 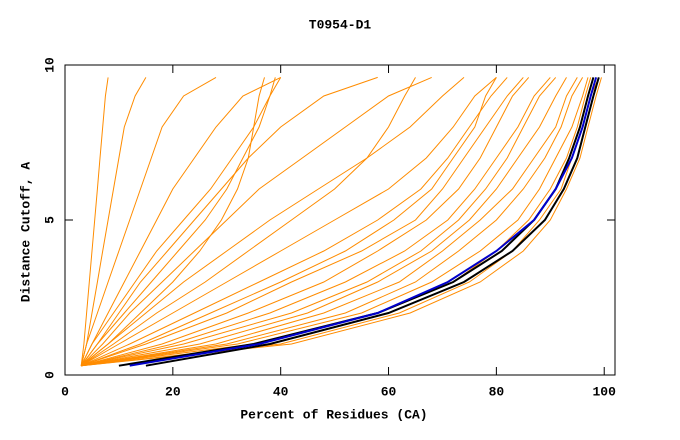 What do you see at coordinates (173, 391) in the screenshot?
I see `x-tick-label: 20` at bounding box center [173, 391].